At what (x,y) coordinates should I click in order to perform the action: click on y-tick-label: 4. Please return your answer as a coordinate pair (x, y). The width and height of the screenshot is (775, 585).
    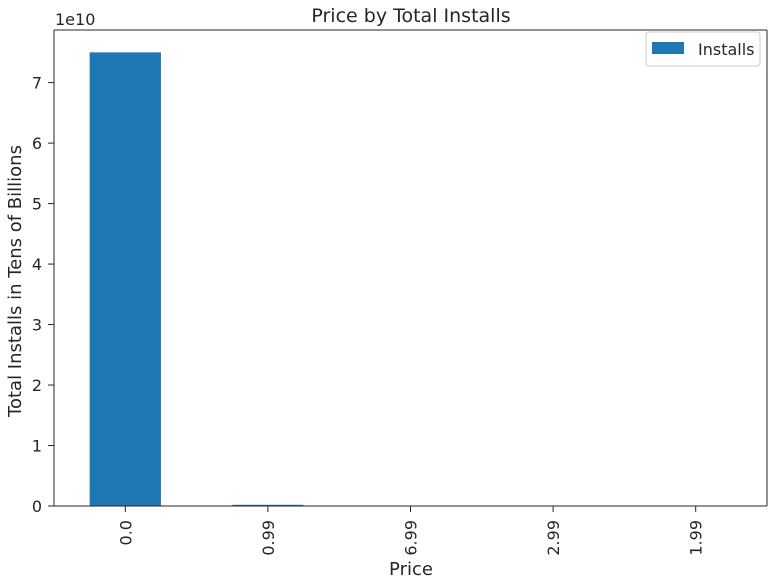
    Looking at the image, I should click on (37, 264).